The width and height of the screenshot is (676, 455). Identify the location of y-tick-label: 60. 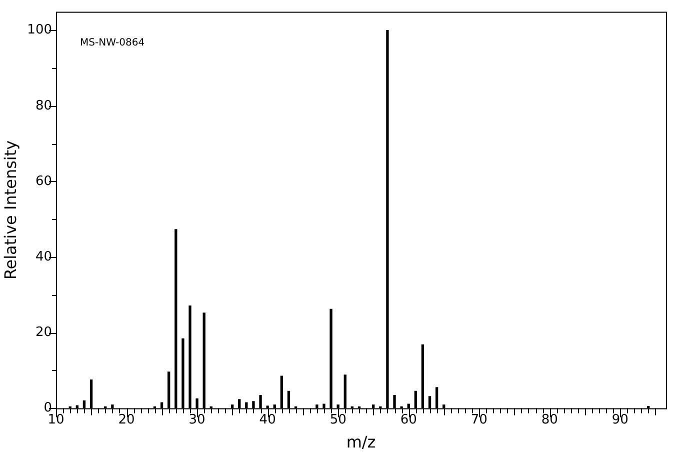
(43, 181).